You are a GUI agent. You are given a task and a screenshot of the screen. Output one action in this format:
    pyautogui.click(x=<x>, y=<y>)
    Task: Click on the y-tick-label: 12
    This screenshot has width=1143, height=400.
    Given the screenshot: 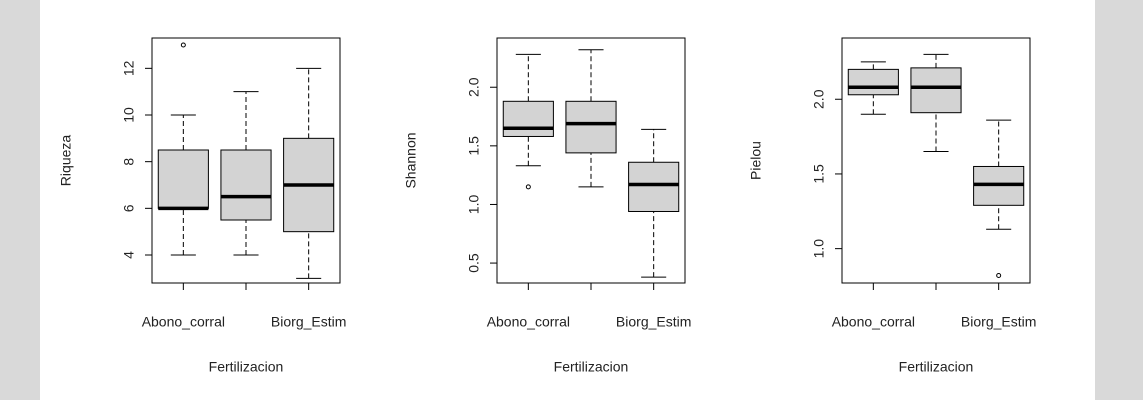 What is the action you would take?
    pyautogui.click(x=129, y=68)
    